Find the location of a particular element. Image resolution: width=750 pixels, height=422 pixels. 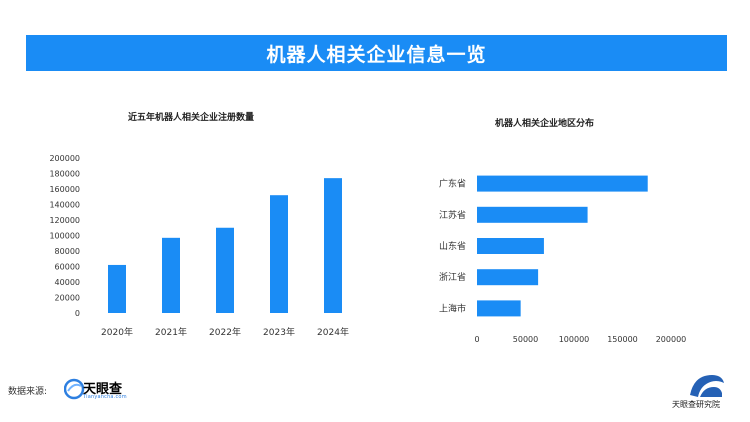

bar-2022年 is located at coordinates (225, 270).